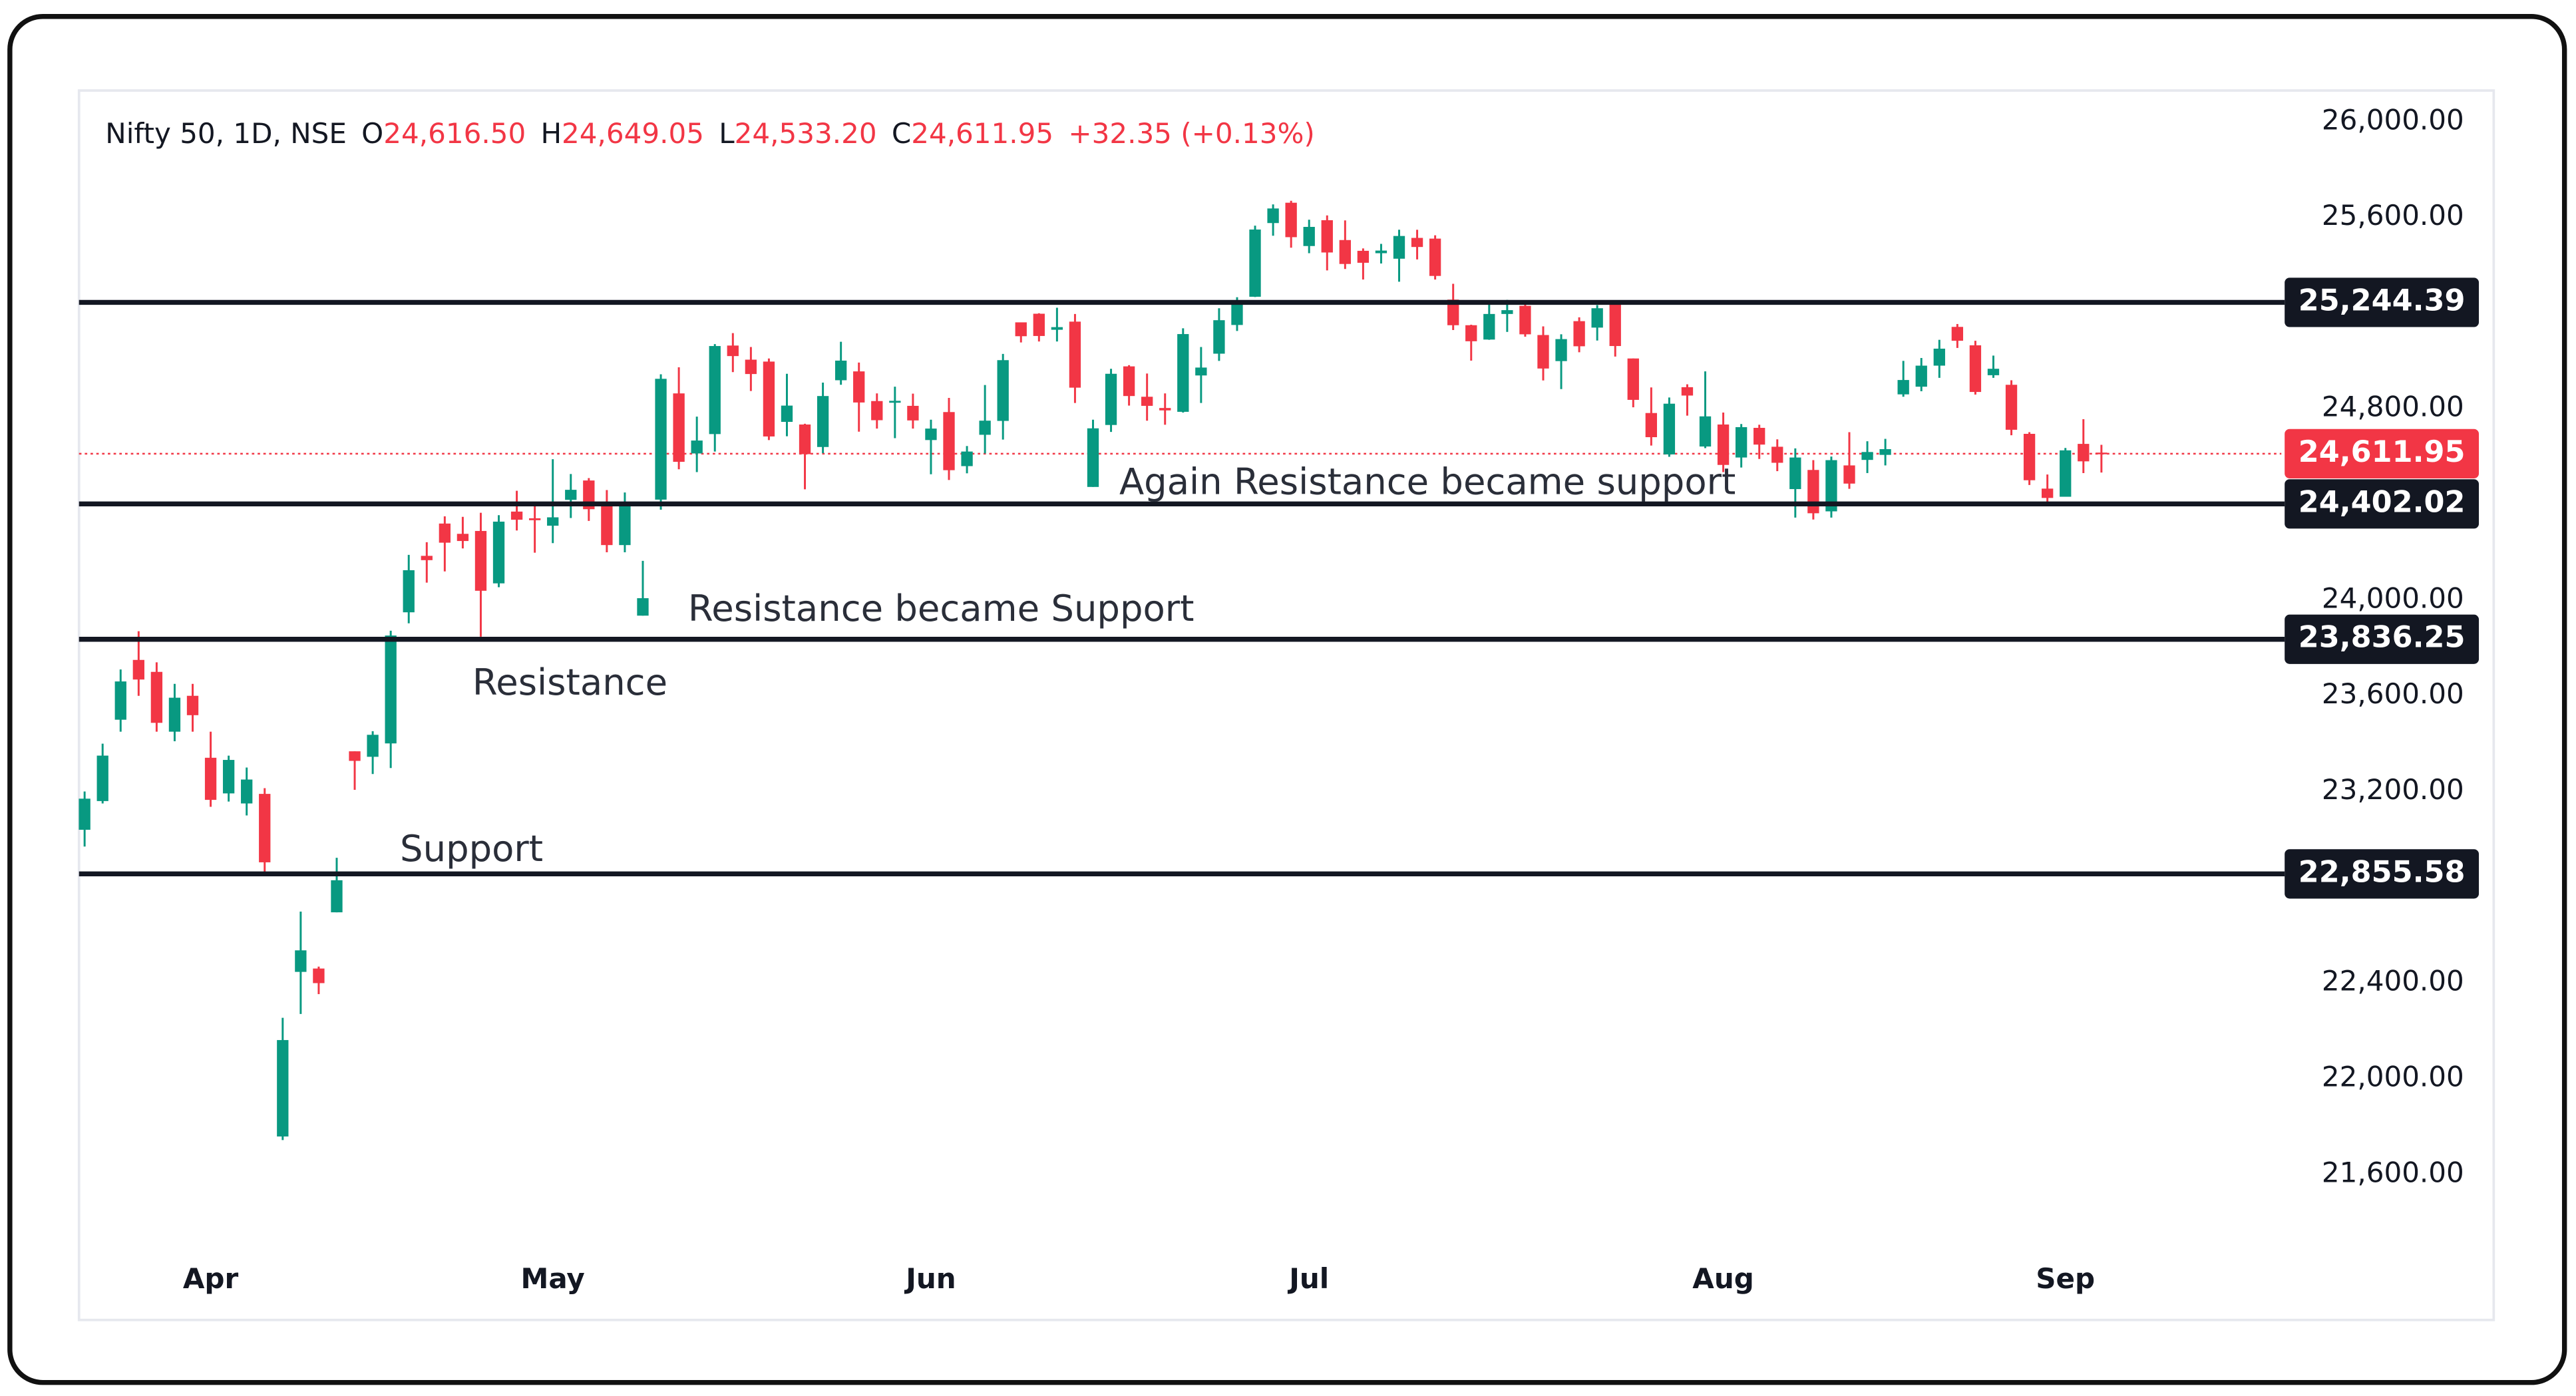  I want to click on level-label: 23,836.25, so click(2382, 638).